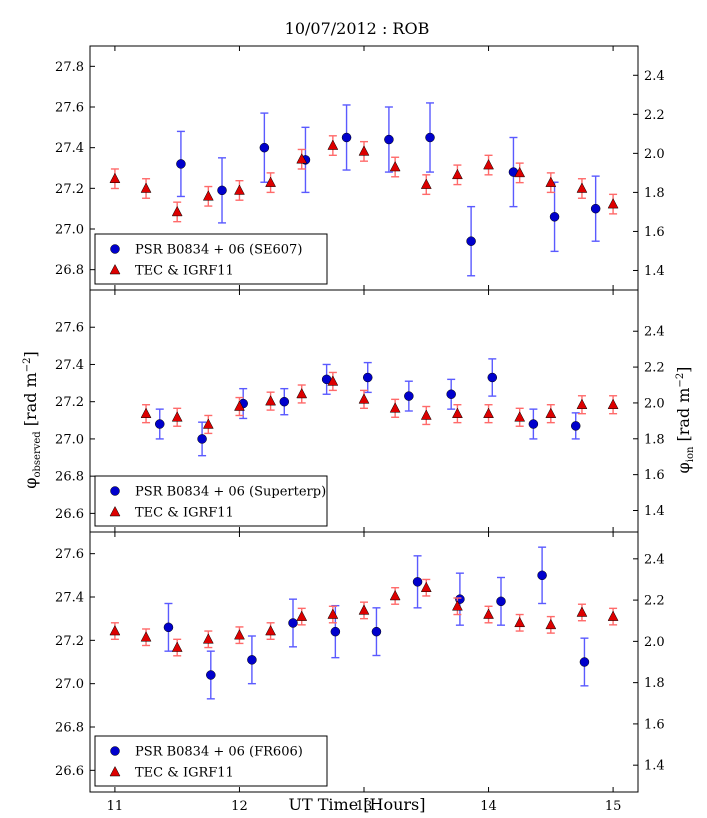 The height and width of the screenshot is (818, 707). What do you see at coordinates (683, 467) in the screenshot?
I see `y-right-base: φ` at bounding box center [683, 467].